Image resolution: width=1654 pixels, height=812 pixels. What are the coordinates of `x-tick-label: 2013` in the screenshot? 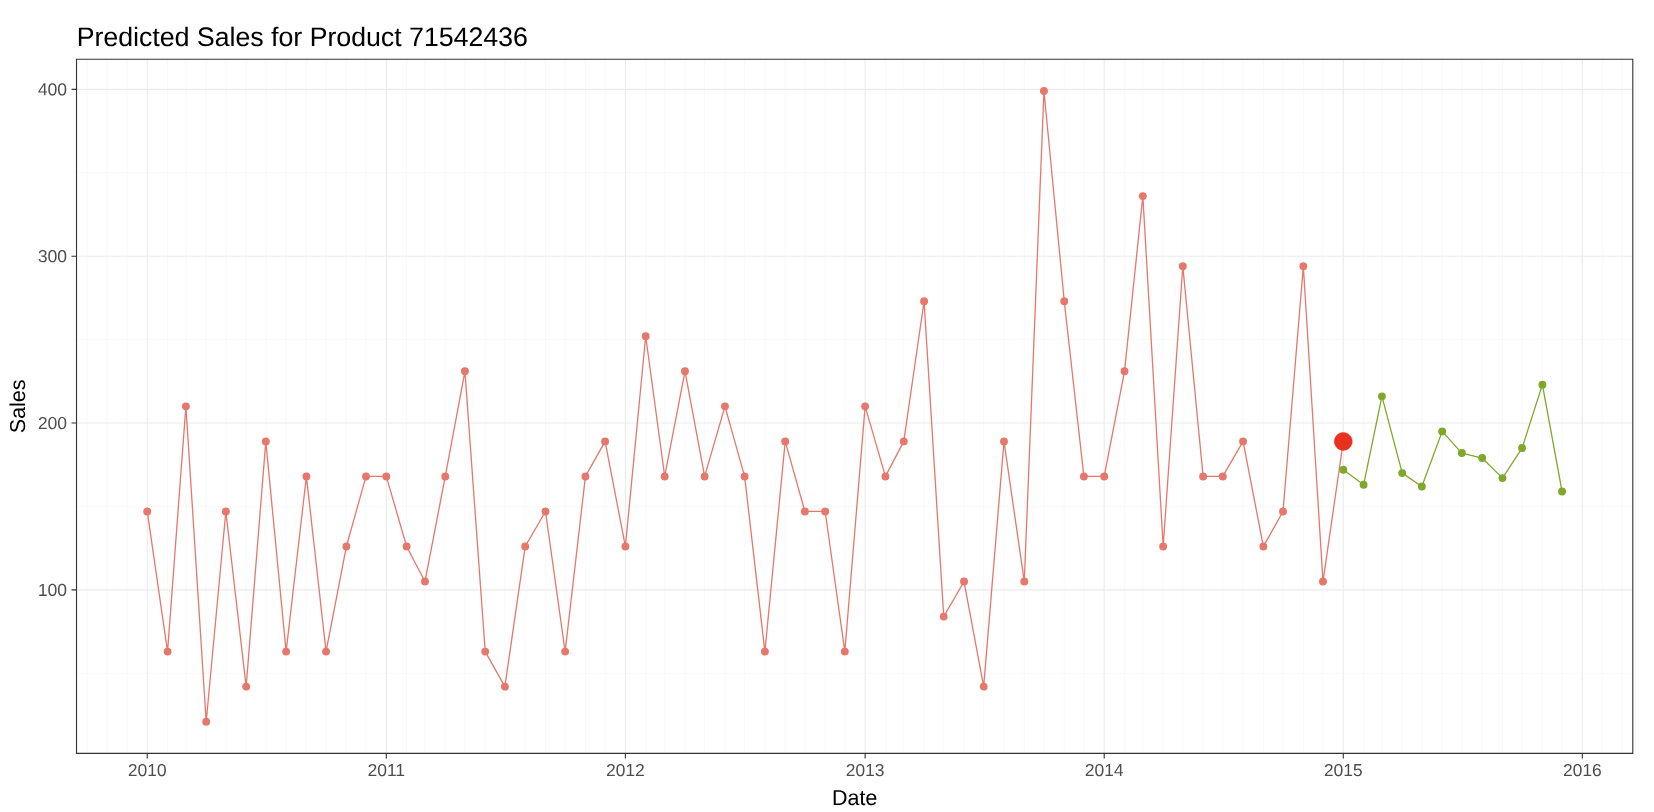 It's located at (865, 770).